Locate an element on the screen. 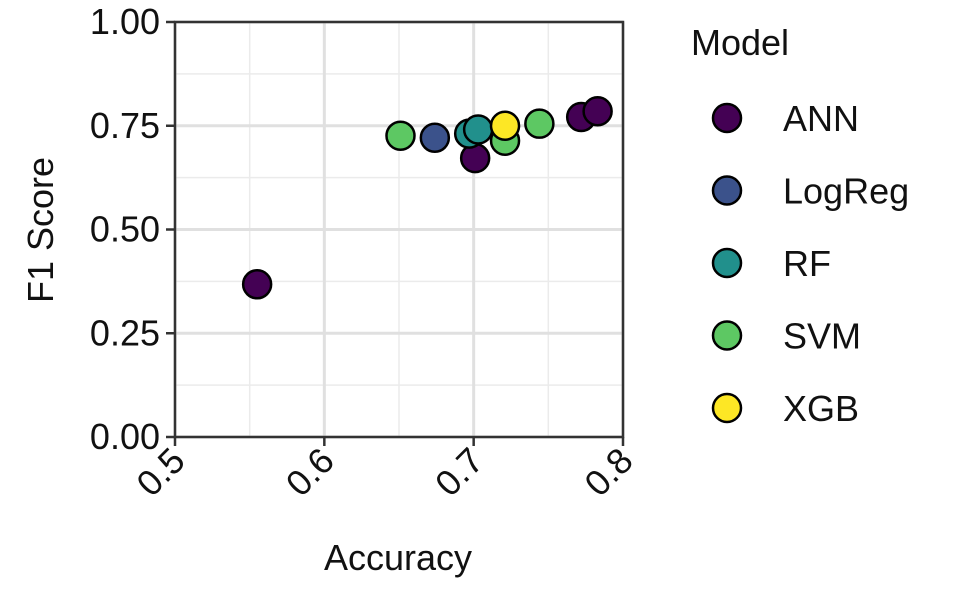 The width and height of the screenshot is (975, 600). y-tick-label: 0.50 is located at coordinates (125, 229).